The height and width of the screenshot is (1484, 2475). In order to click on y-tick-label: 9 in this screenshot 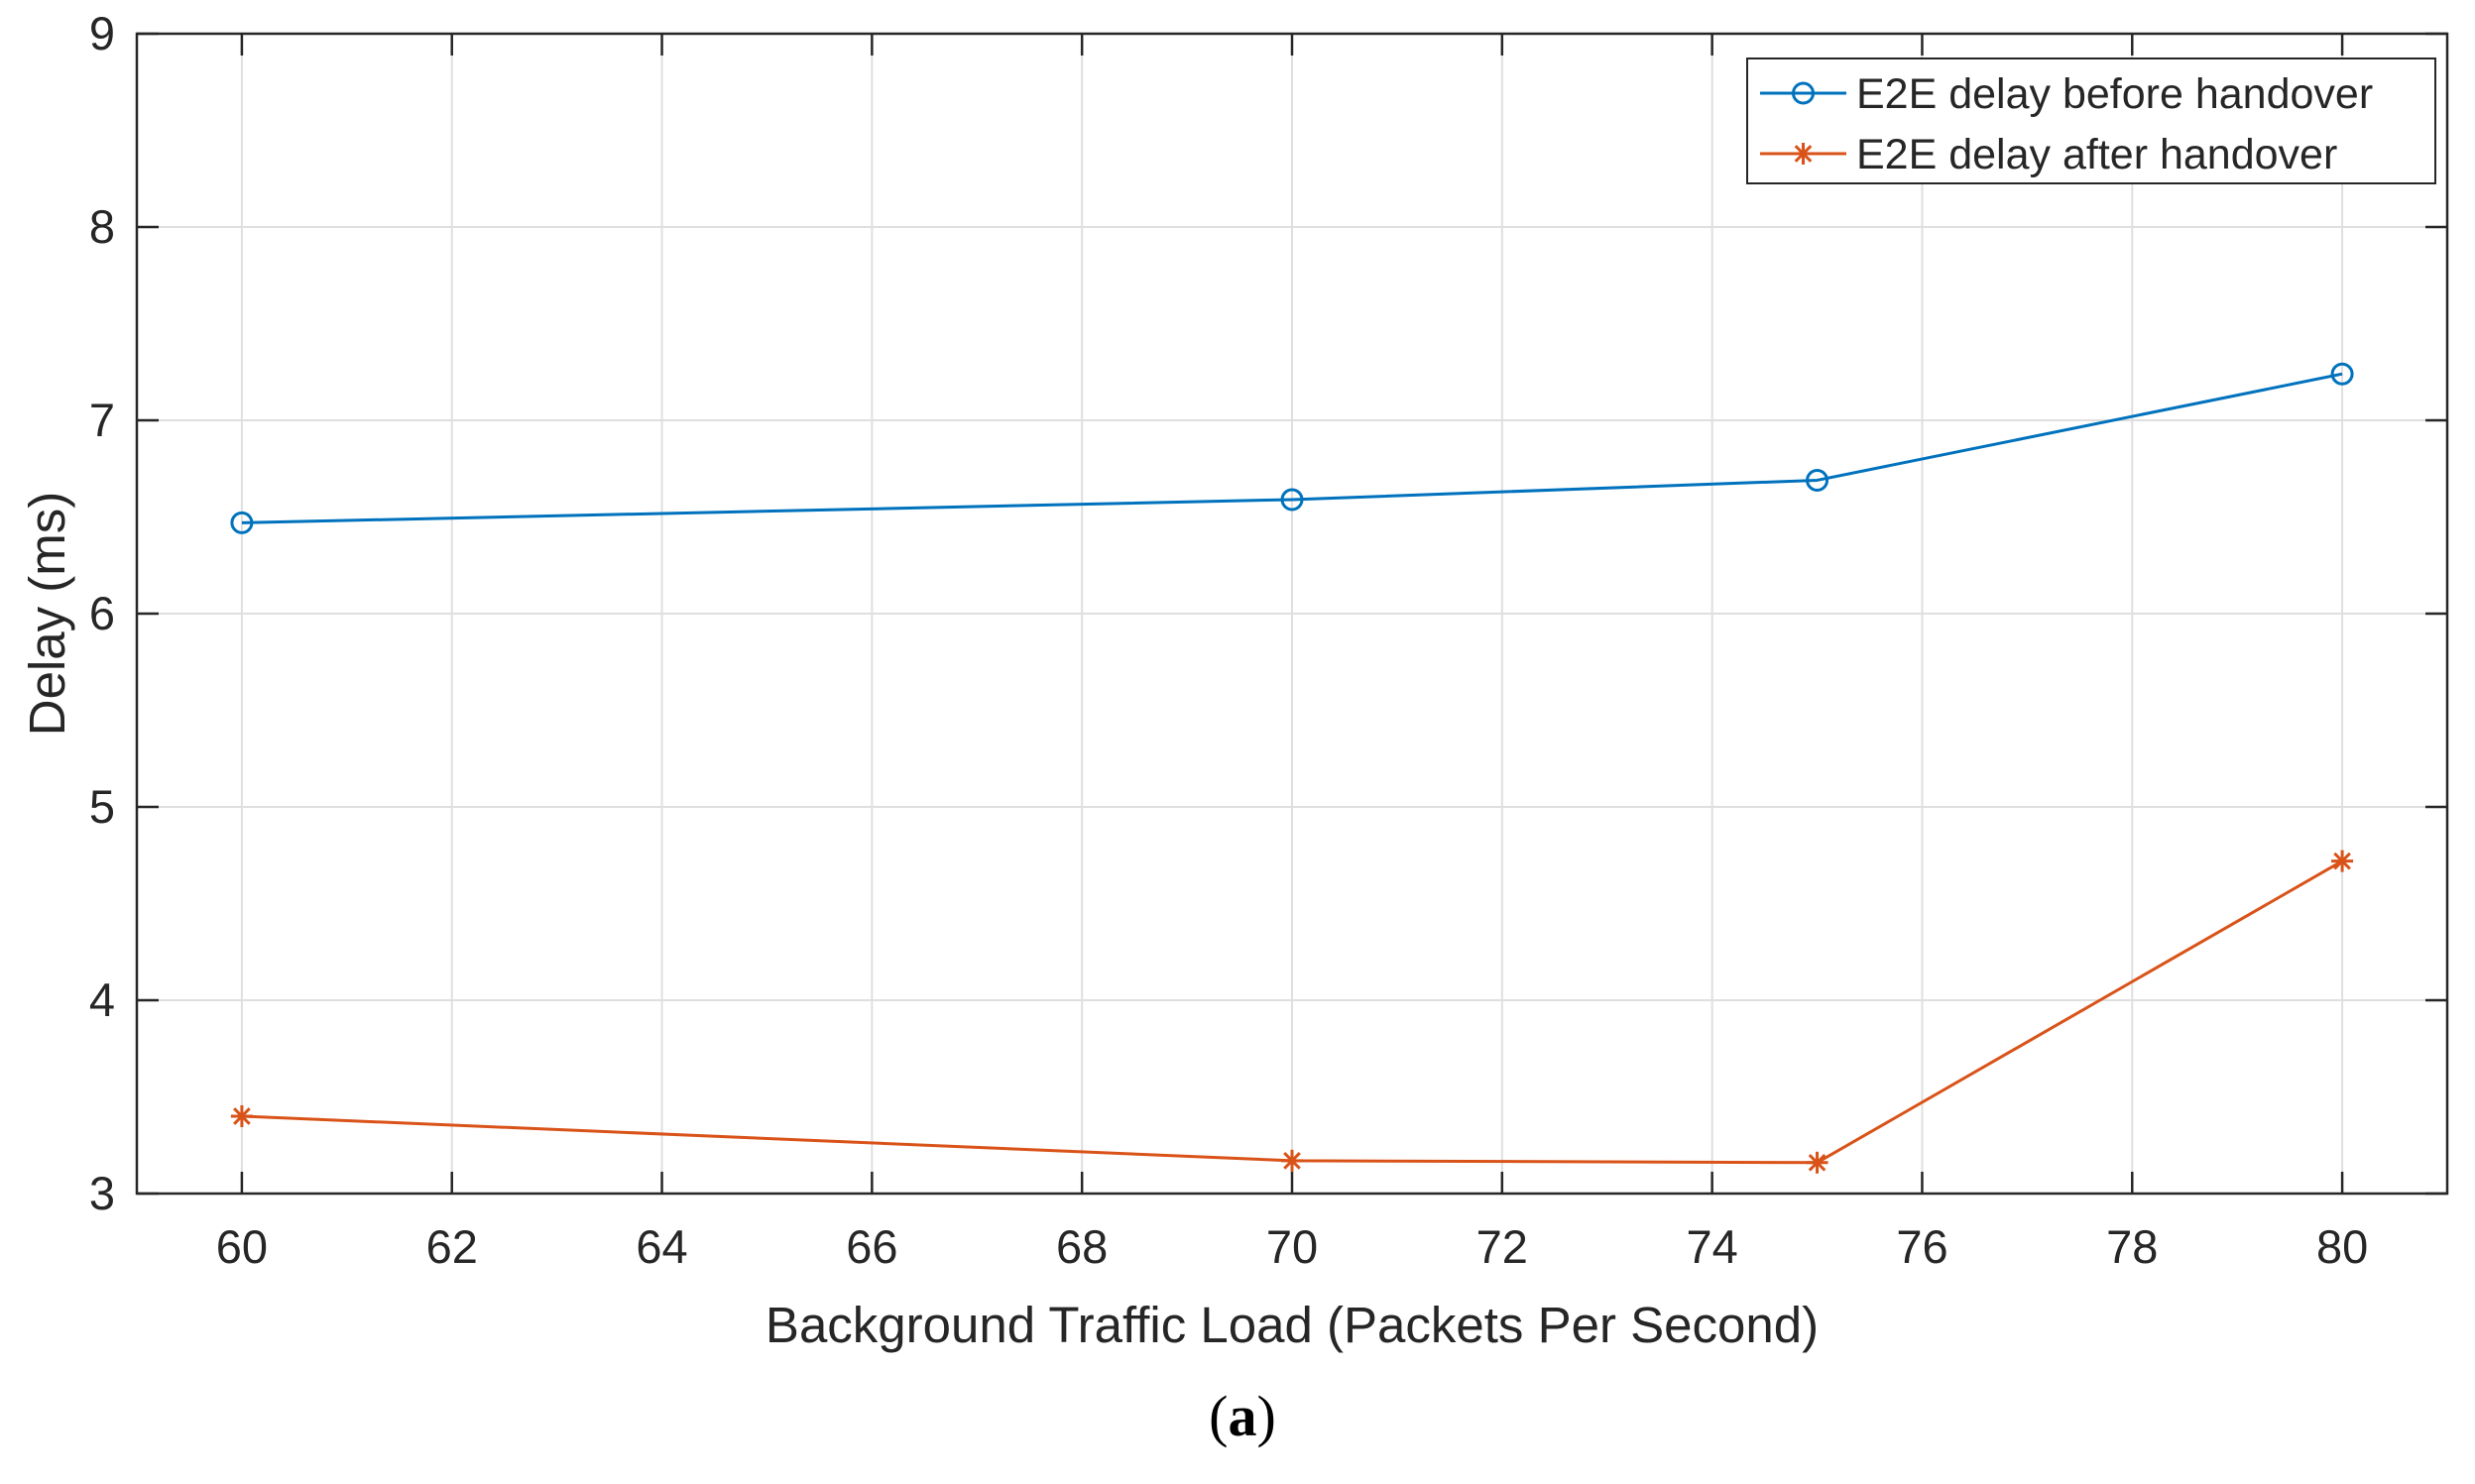, I will do `click(102, 33)`.